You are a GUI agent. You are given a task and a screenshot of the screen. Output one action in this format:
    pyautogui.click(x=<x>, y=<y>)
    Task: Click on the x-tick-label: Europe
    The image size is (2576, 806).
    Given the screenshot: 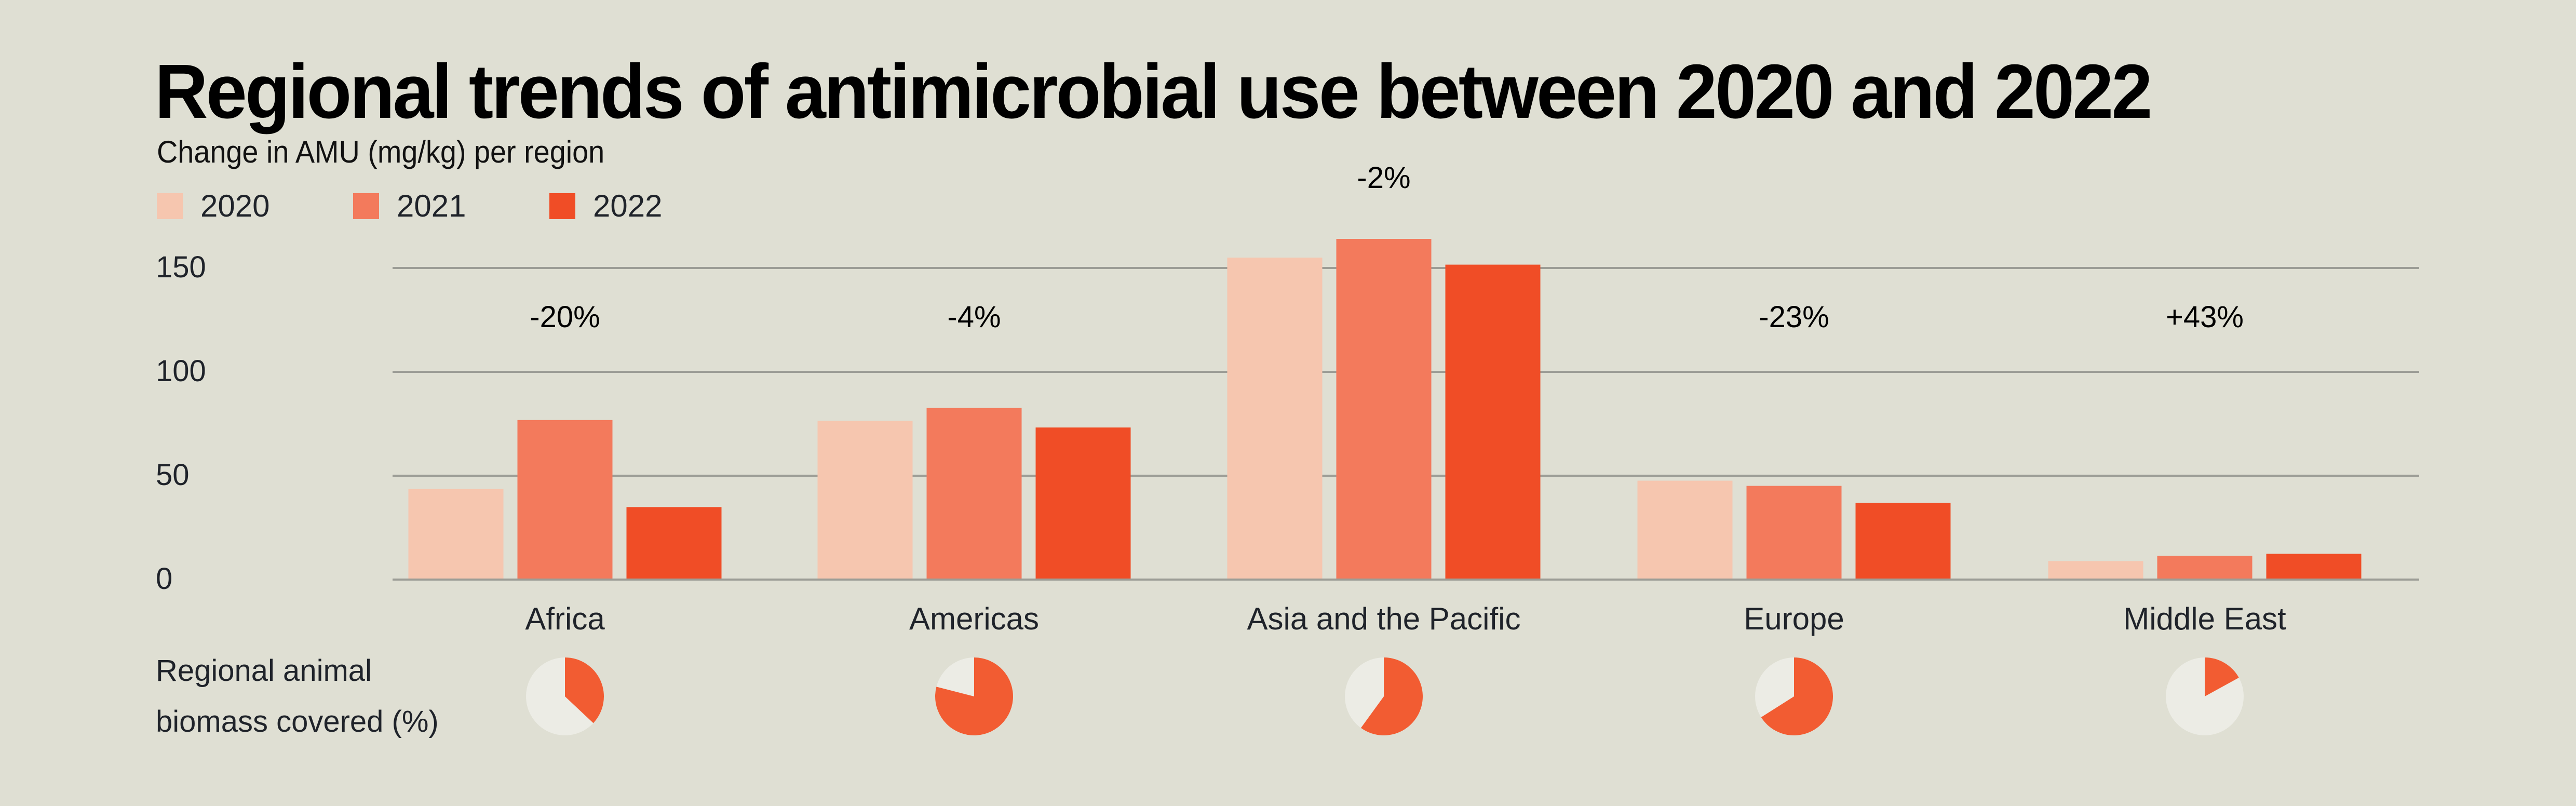 What is the action you would take?
    pyautogui.click(x=1794, y=618)
    